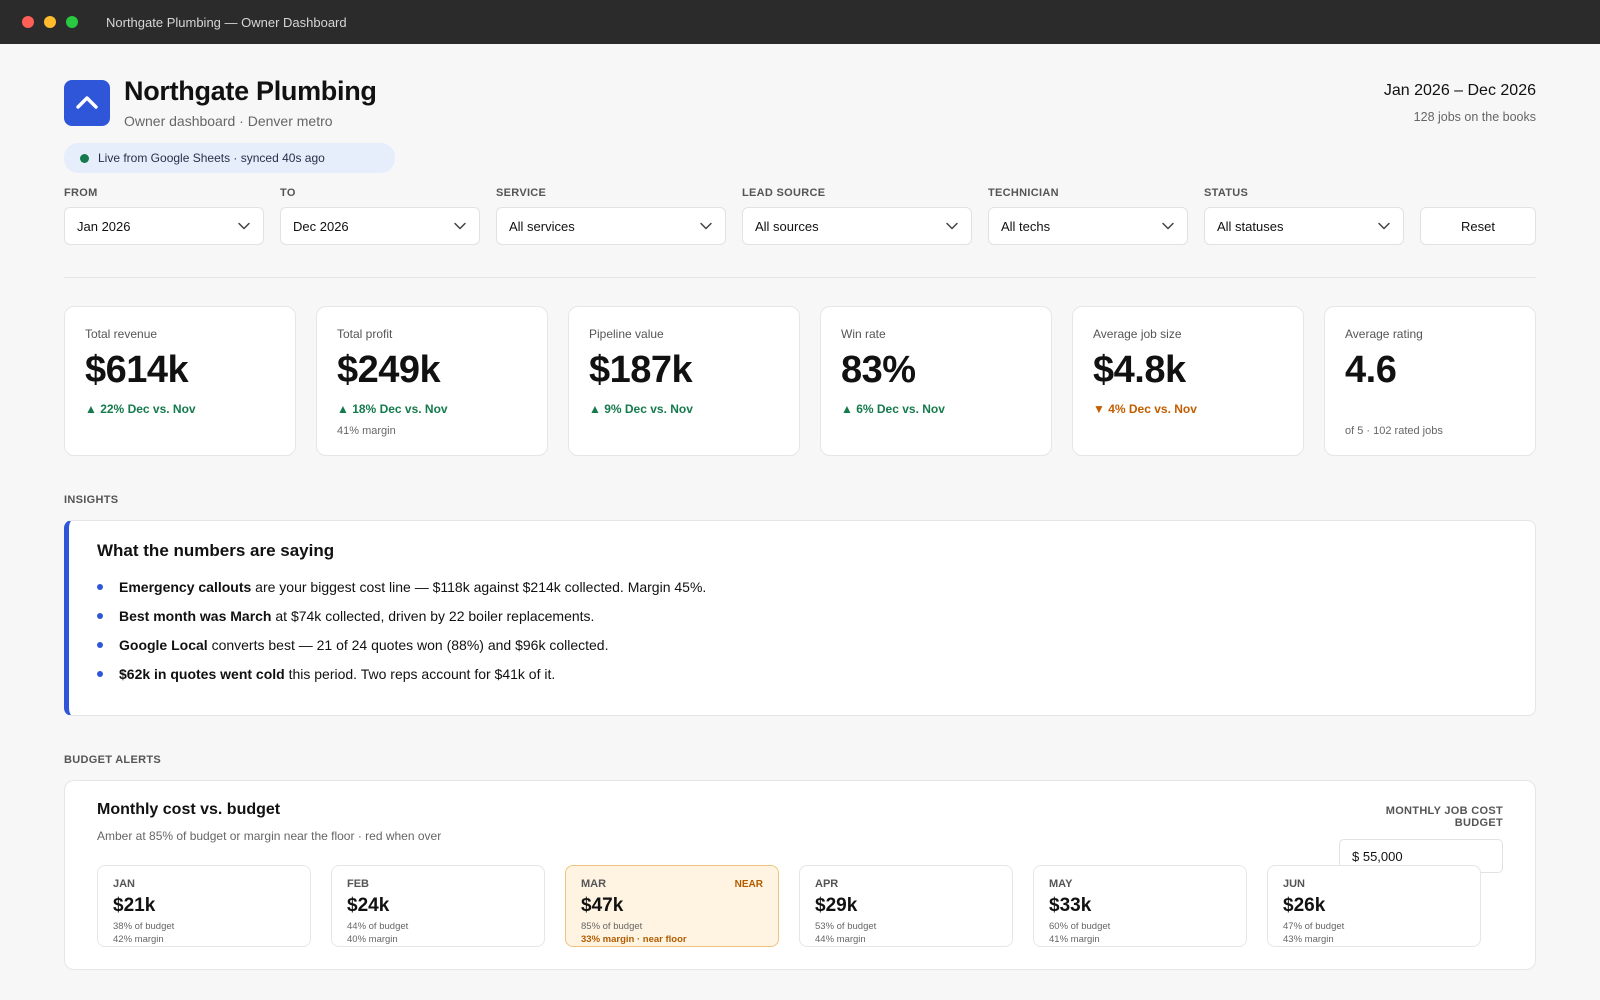  What do you see at coordinates (1371, 370) in the screenshot?
I see `kpi-value: 4.6` at bounding box center [1371, 370].